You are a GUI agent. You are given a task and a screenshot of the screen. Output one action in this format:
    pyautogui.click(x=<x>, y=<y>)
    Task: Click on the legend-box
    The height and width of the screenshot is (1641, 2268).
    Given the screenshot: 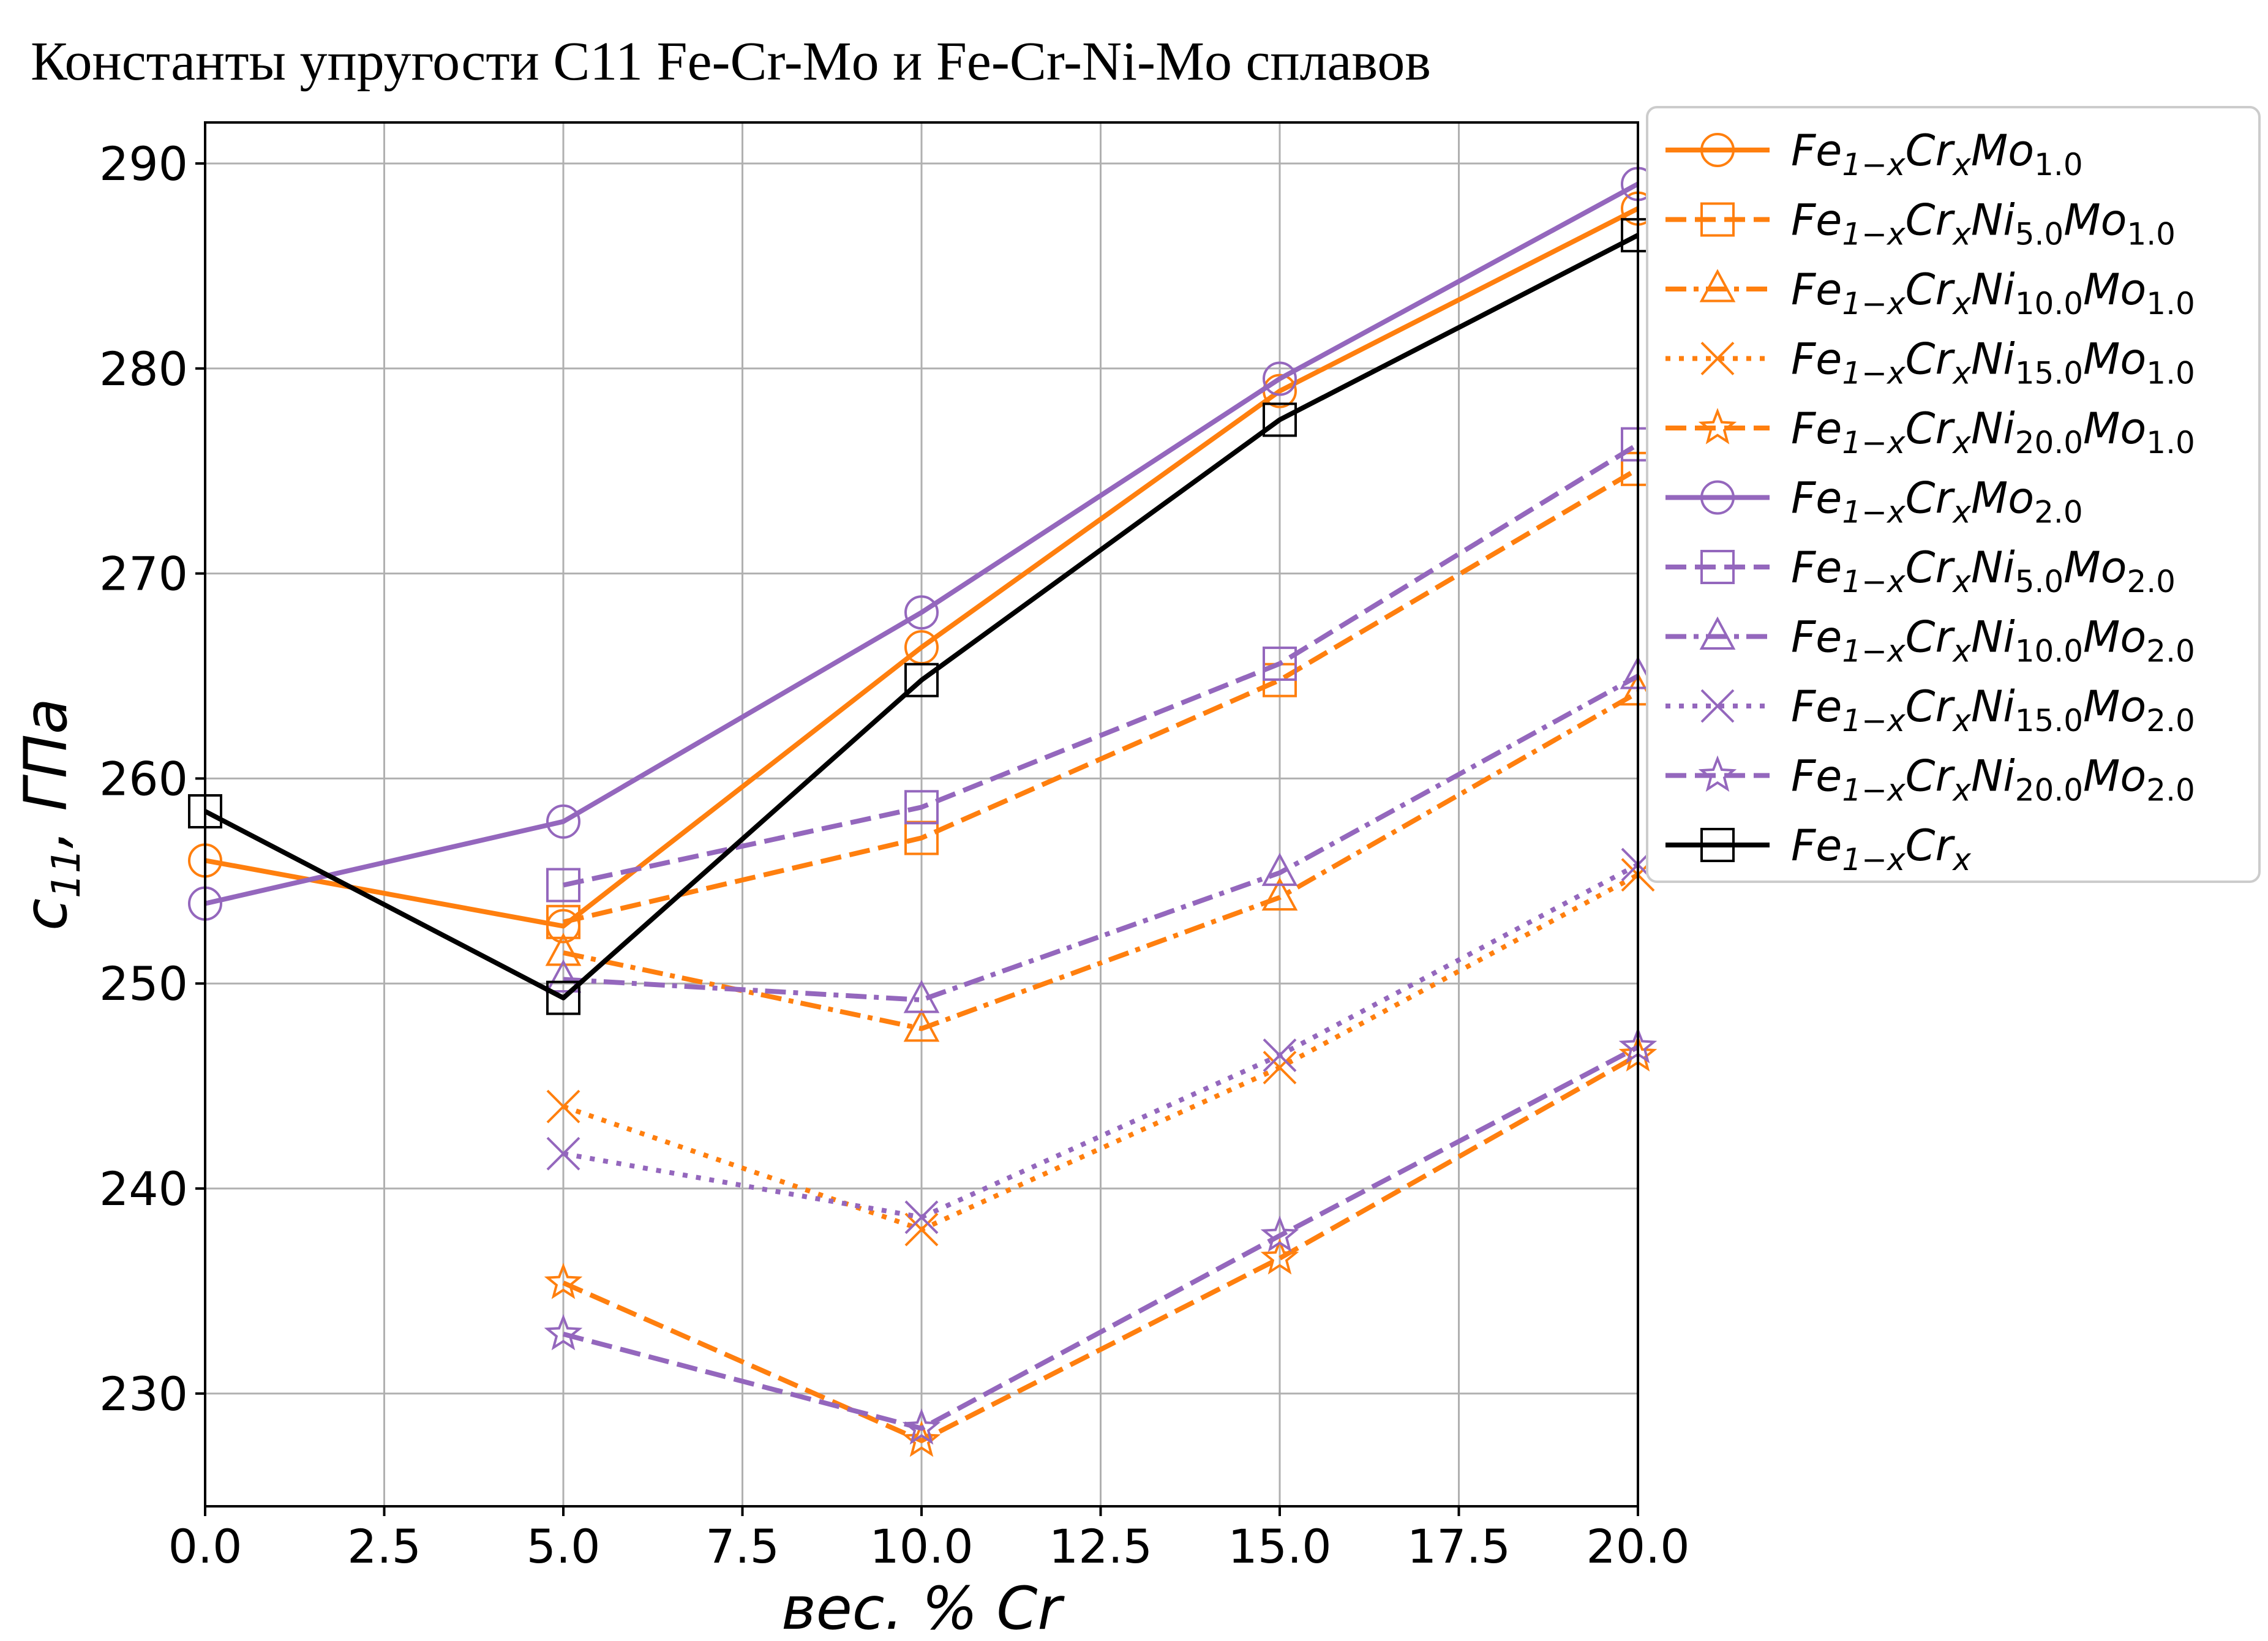 What is the action you would take?
    pyautogui.click(x=1953, y=494)
    